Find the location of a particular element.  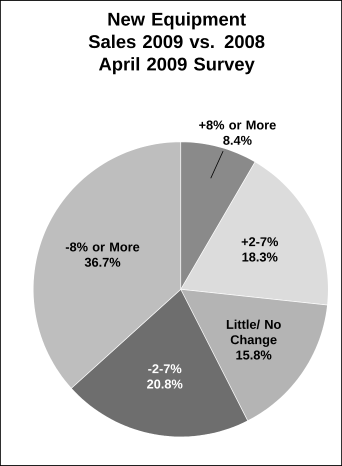

data-label: 36.7% is located at coordinates (102, 262).